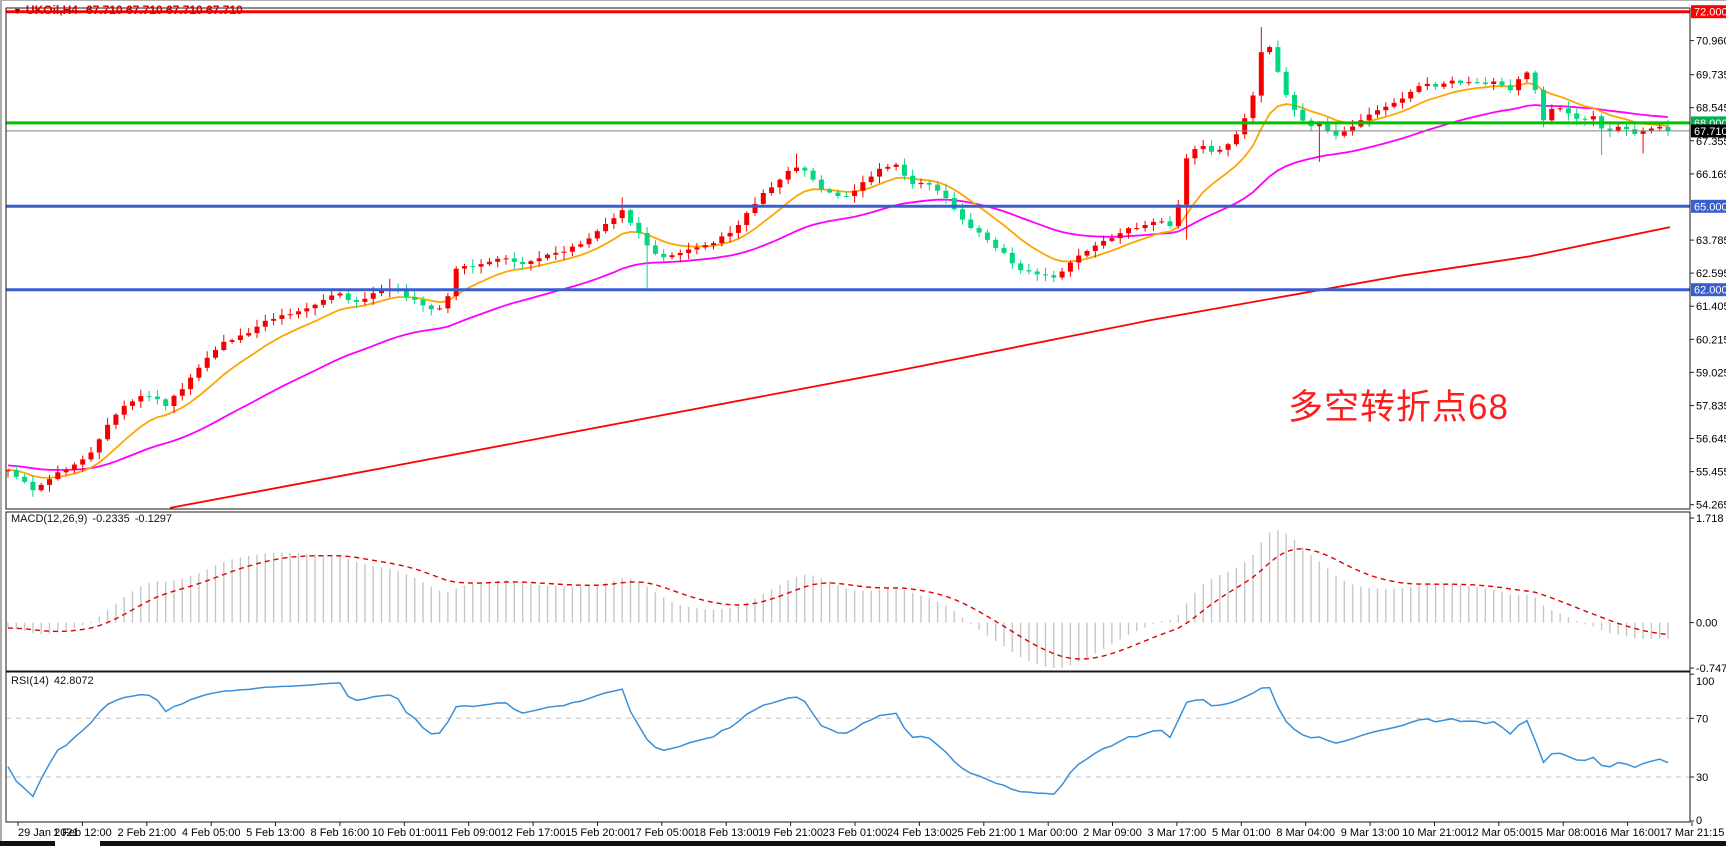  Describe the element at coordinates (983, 833) in the screenshot. I see `time-axis-label: 25 Feb 21:00` at that location.